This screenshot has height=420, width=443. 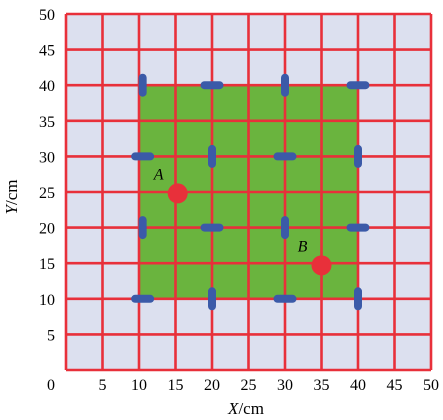 What do you see at coordinates (242, 221) in the screenshot?
I see `points: AB` at bounding box center [242, 221].